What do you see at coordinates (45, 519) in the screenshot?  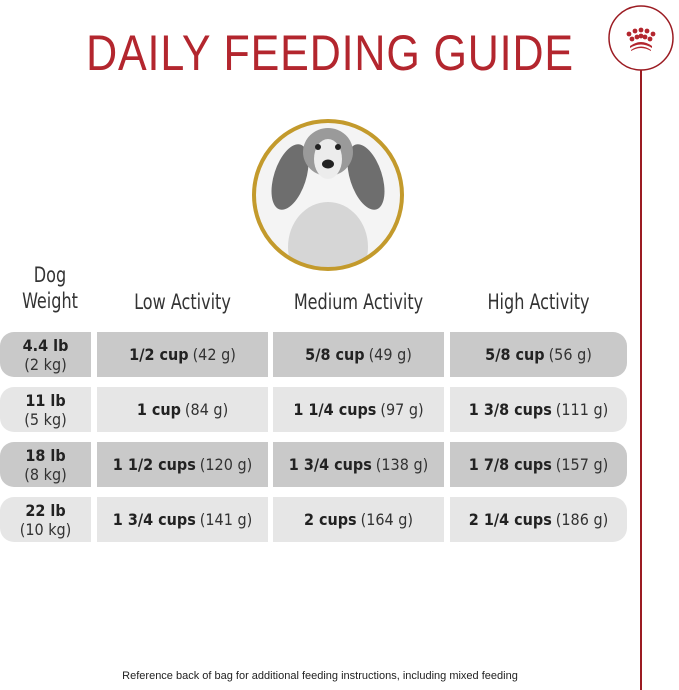 I see `weight-cell: 22 lb (10 kg)` at bounding box center [45, 519].